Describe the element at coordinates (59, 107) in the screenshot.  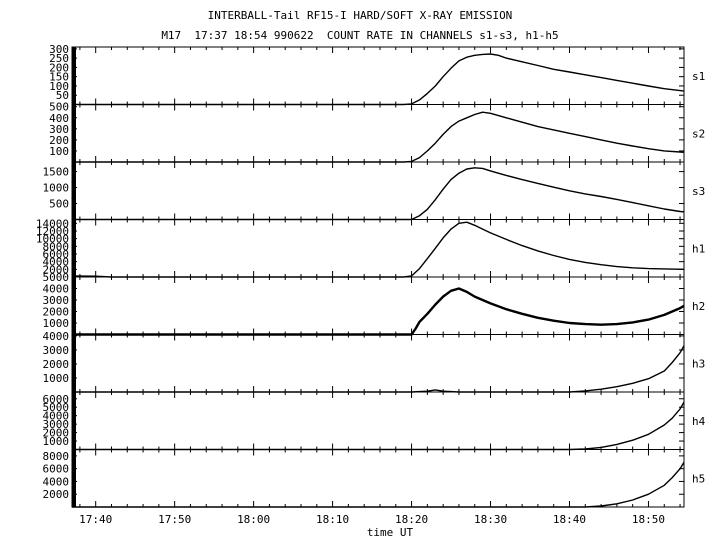
I see `y-tick-label-s2: 500` at that location.